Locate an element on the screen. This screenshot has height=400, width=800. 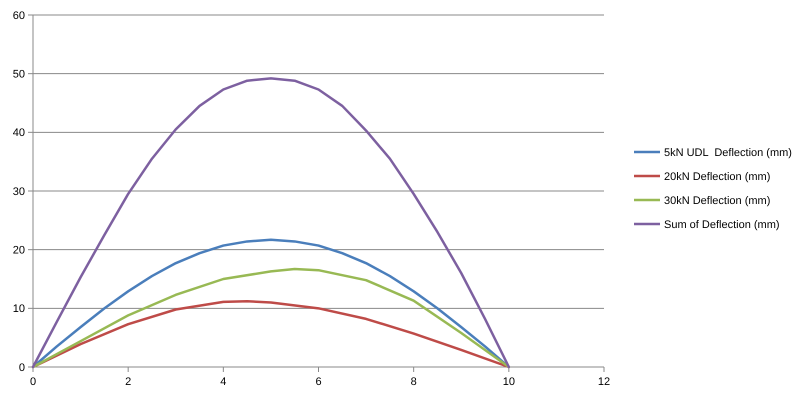
legend-label: 20kN Deflection (mm) is located at coordinates (717, 176).